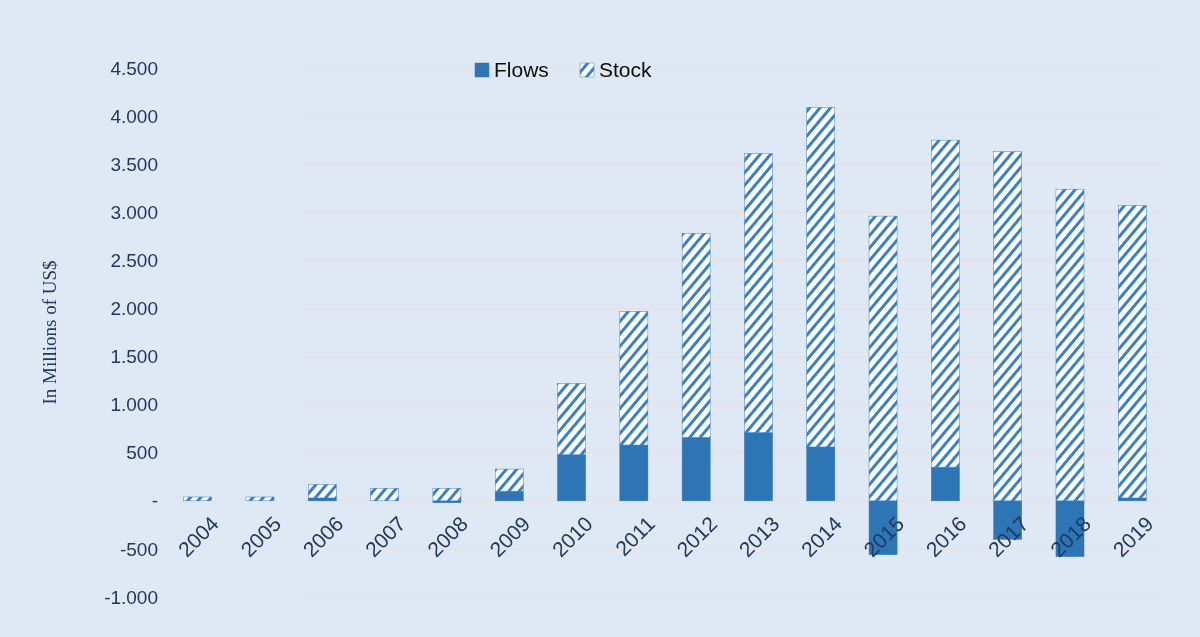  I want to click on y-tick-label: 3.500, so click(134, 164).